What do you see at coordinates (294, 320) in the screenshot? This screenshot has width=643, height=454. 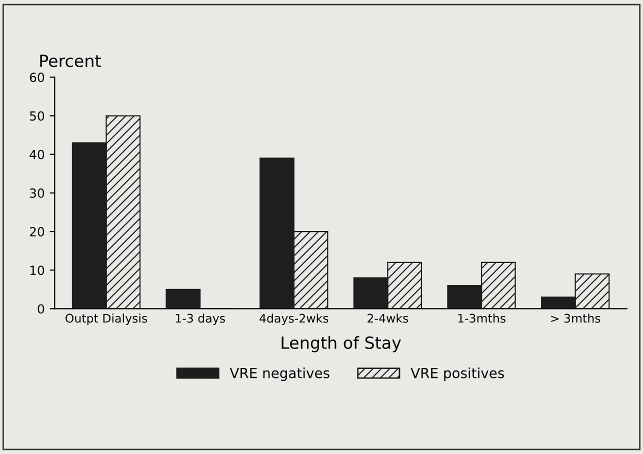 I see `x-tick-label: 4days-2wks` at bounding box center [294, 320].